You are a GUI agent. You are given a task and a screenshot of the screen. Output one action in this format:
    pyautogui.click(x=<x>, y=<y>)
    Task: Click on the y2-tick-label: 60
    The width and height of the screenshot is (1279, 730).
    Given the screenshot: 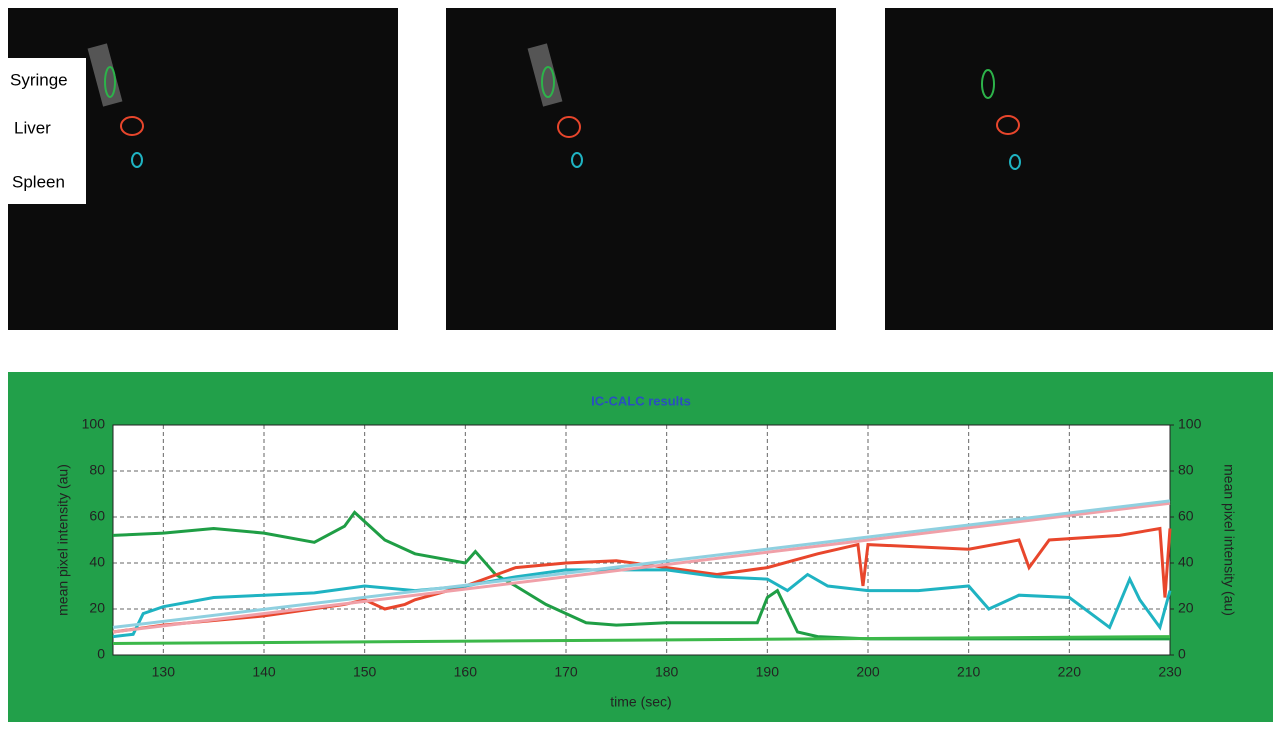 What is the action you would take?
    pyautogui.click(x=1186, y=516)
    